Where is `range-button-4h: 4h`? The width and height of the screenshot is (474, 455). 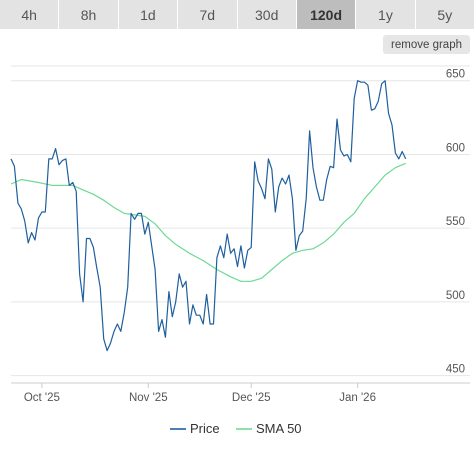
range-button-4h: 4h is located at coordinates (29, 14).